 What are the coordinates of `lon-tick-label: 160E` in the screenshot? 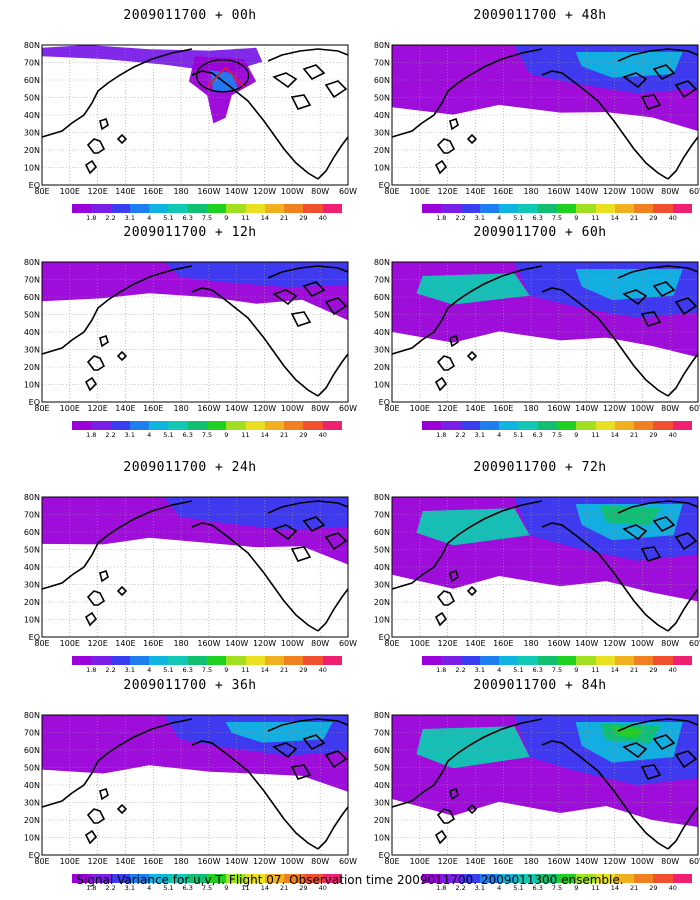 It's located at (153, 408).